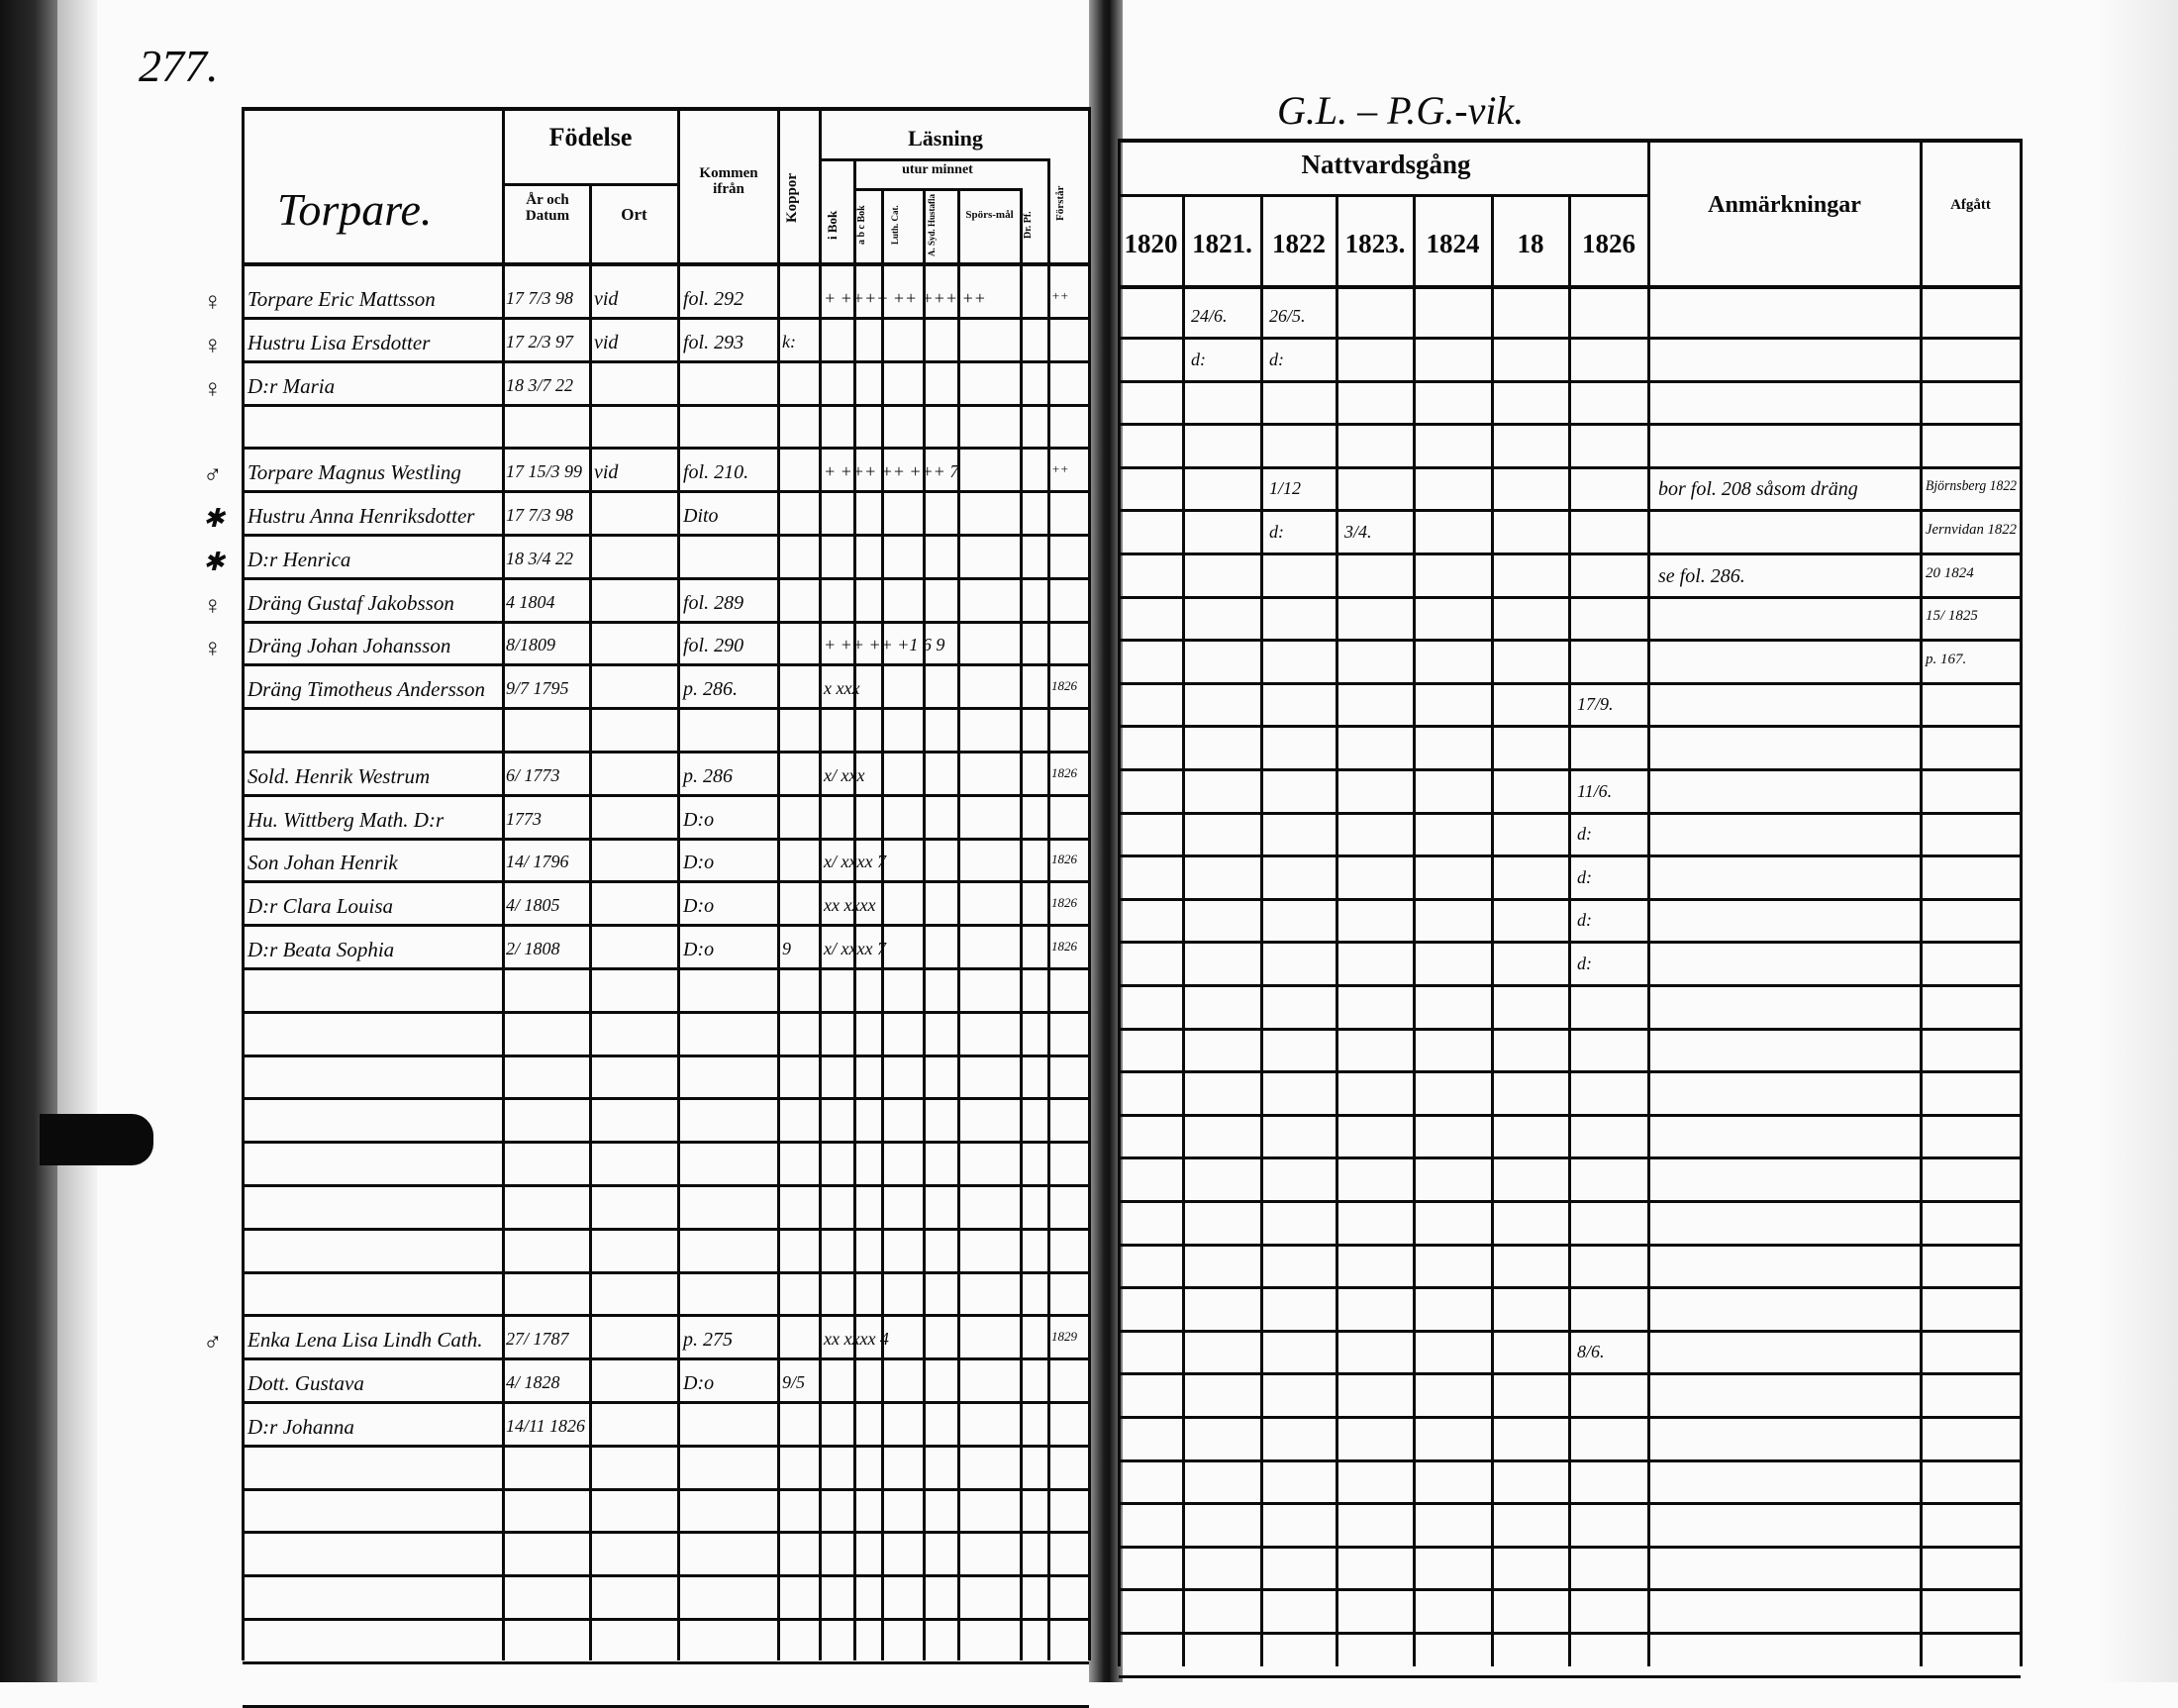 Image resolution: width=2178 pixels, height=1708 pixels. I want to click on communion-date: 3/4., so click(1358, 532).